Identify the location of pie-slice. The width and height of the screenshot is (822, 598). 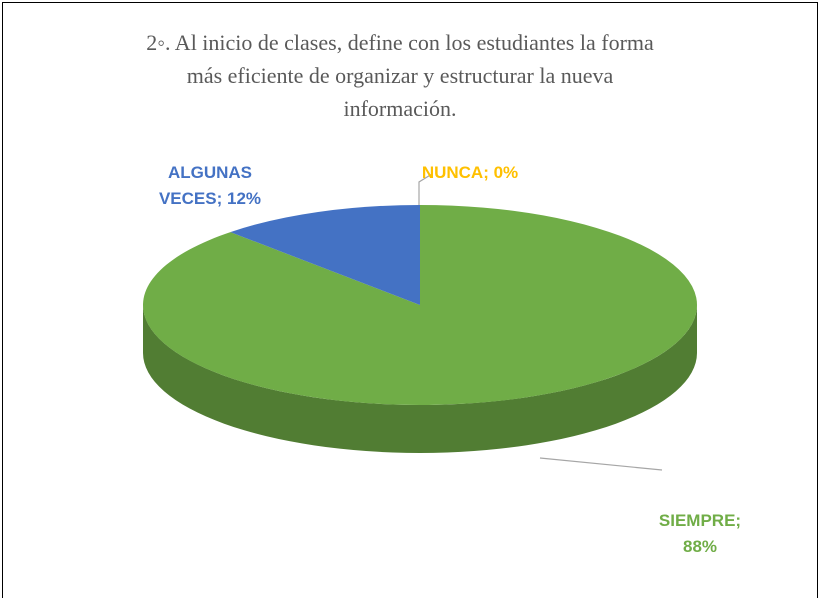
(325, 255).